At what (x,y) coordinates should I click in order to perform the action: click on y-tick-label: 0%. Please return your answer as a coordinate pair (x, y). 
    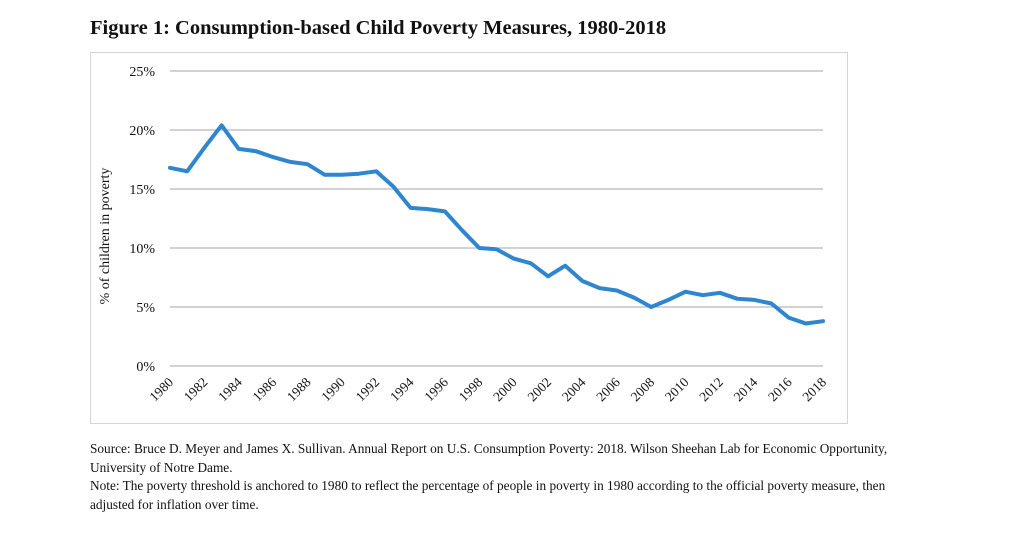
    Looking at the image, I should click on (145, 367).